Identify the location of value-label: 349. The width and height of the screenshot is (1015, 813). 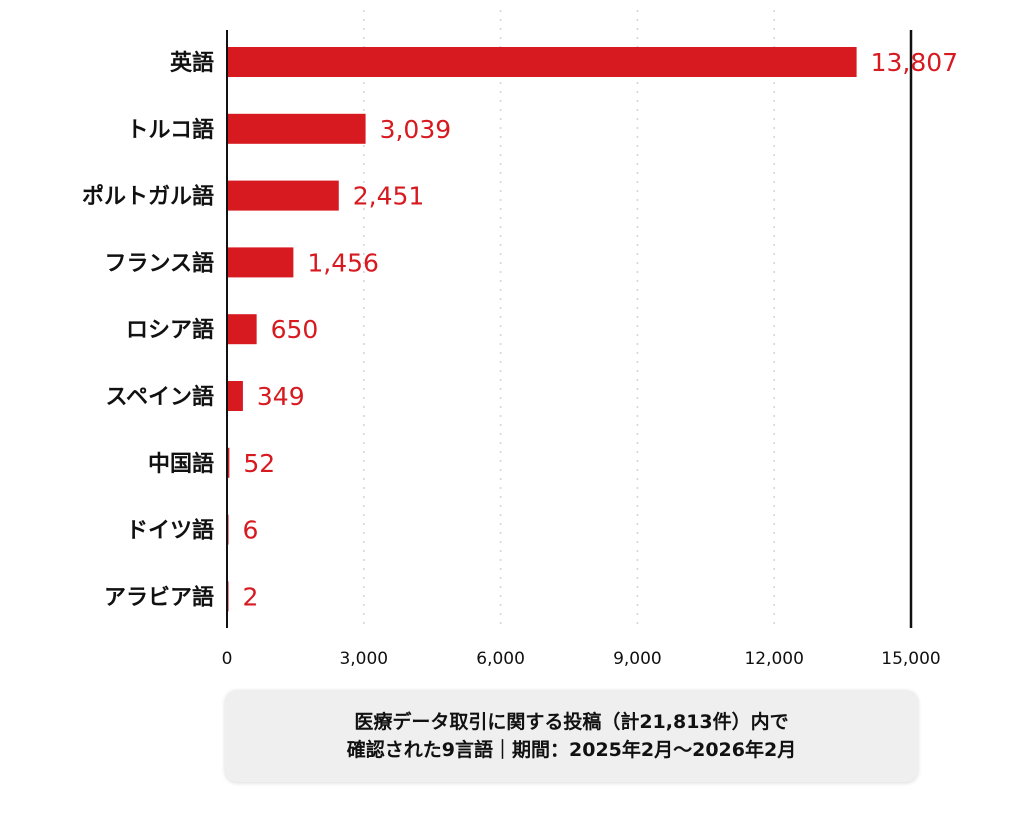
(281, 396).